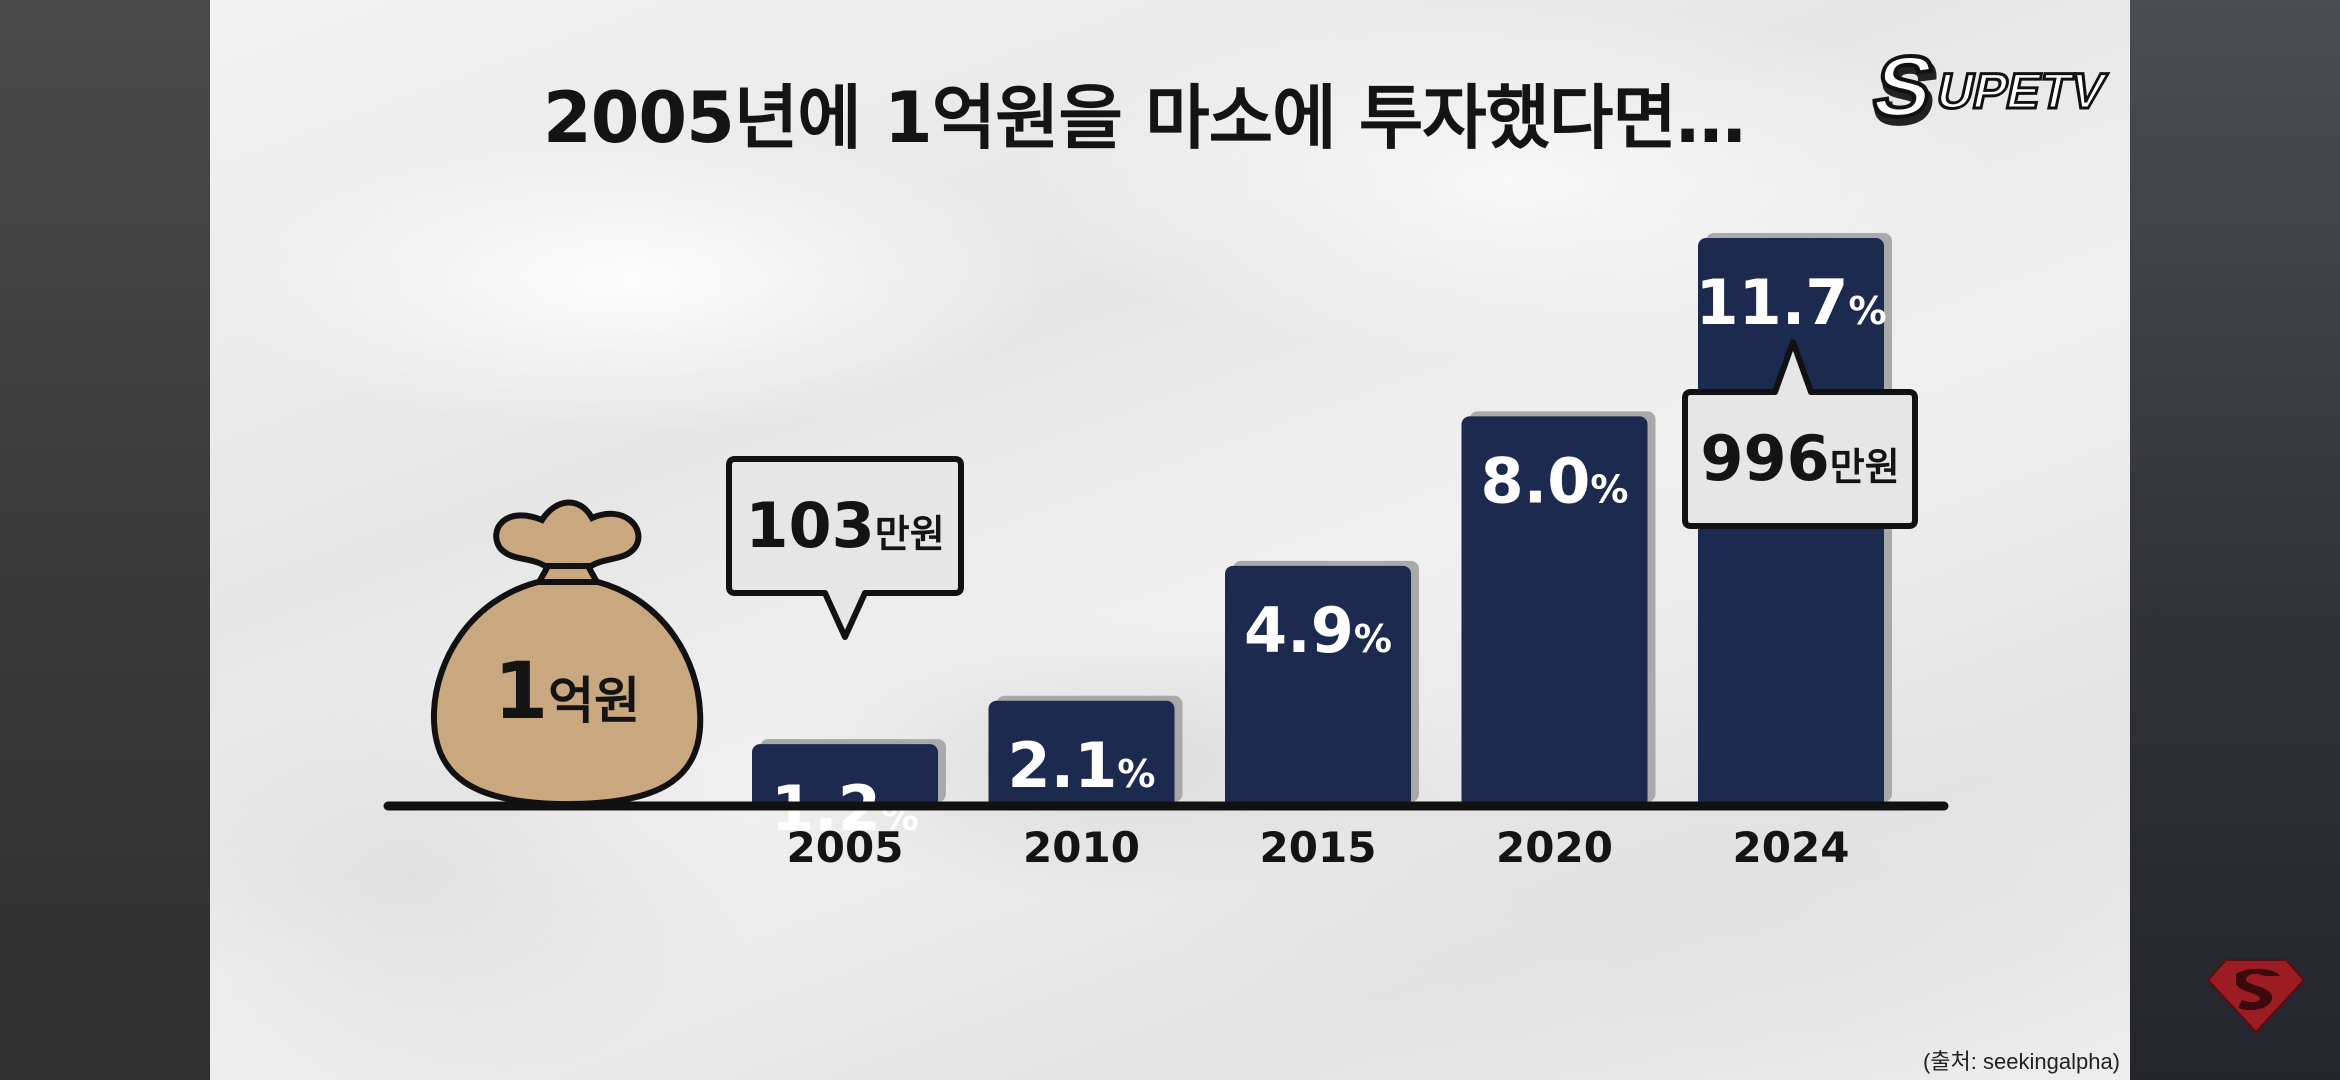 Image resolution: width=2340 pixels, height=1080 pixels. I want to click on callout-bubble: 996만원, so click(1800, 434).